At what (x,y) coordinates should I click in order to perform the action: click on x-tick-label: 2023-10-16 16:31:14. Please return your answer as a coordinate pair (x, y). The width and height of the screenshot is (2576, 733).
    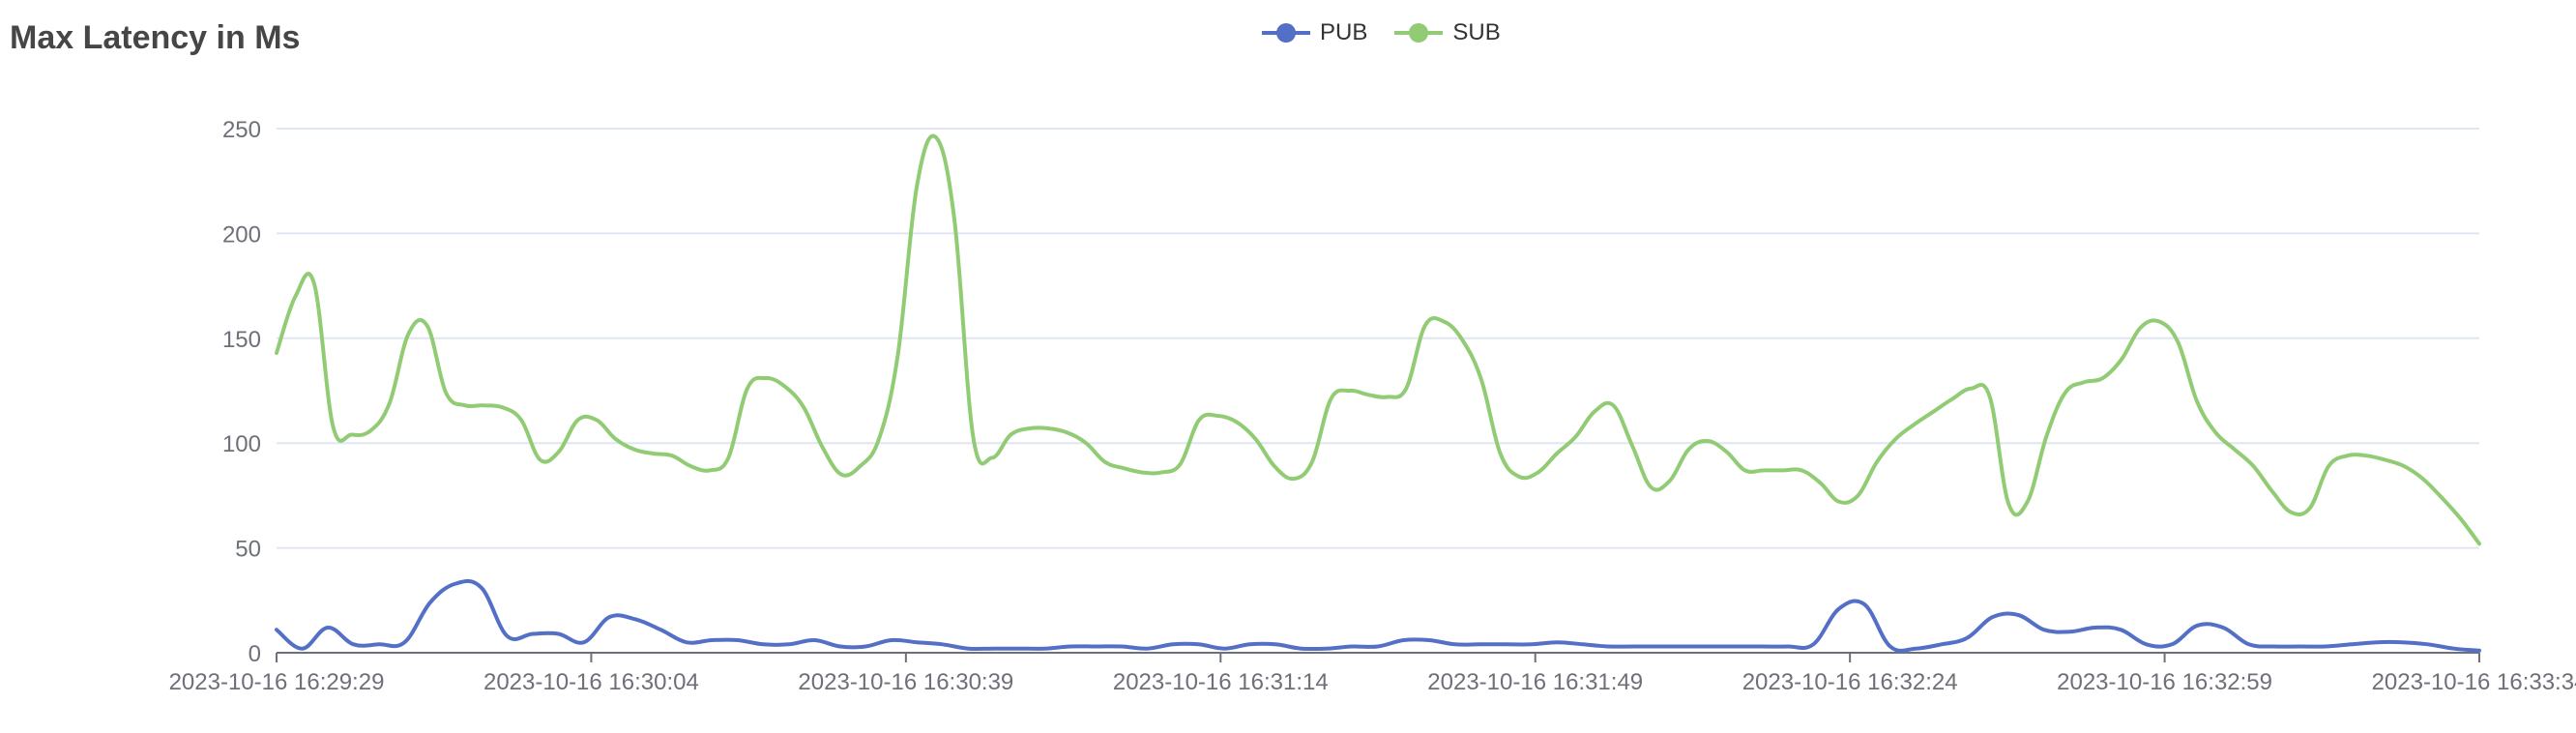
    Looking at the image, I should click on (1221, 682).